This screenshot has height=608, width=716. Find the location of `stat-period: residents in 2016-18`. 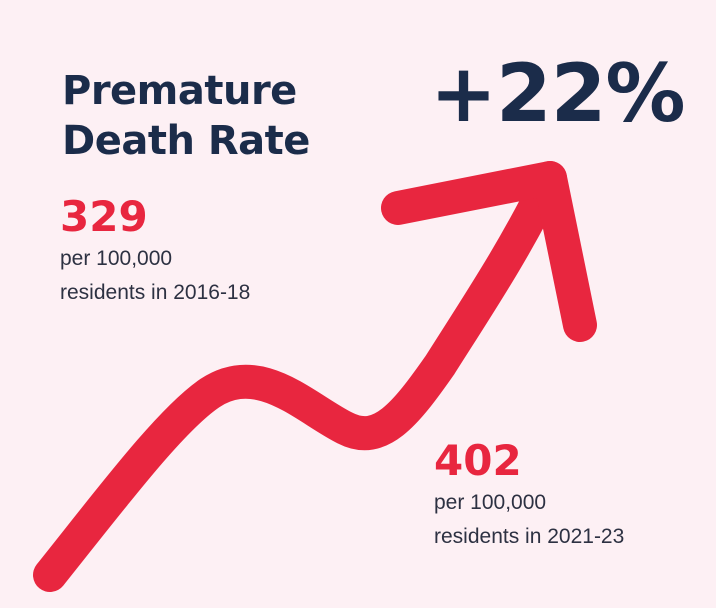

stat-period: residents in 2016-18 is located at coordinates (155, 292).